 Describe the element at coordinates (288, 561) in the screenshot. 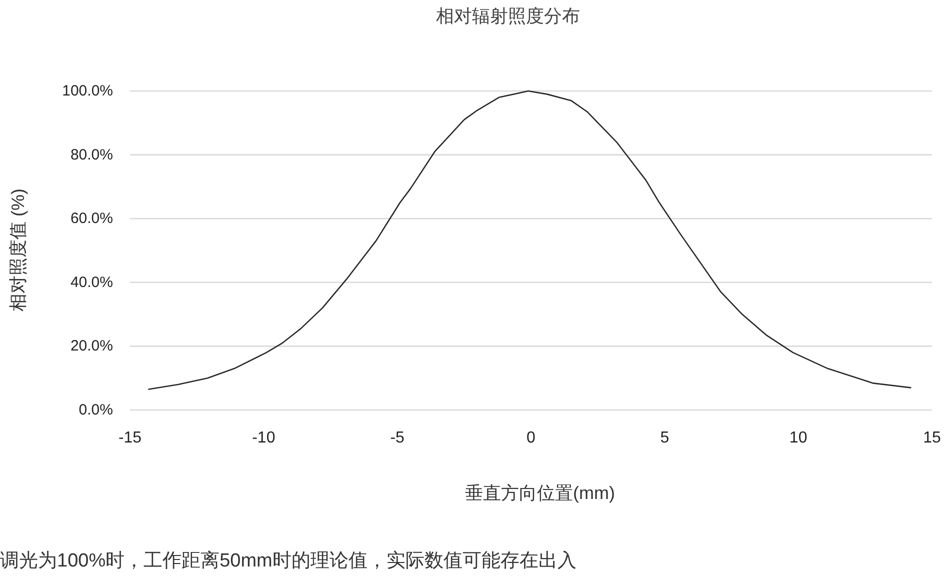

I see `text: 调光为100%时，工作距离50mm时的理论值，实际数值可能存在出入` at that location.